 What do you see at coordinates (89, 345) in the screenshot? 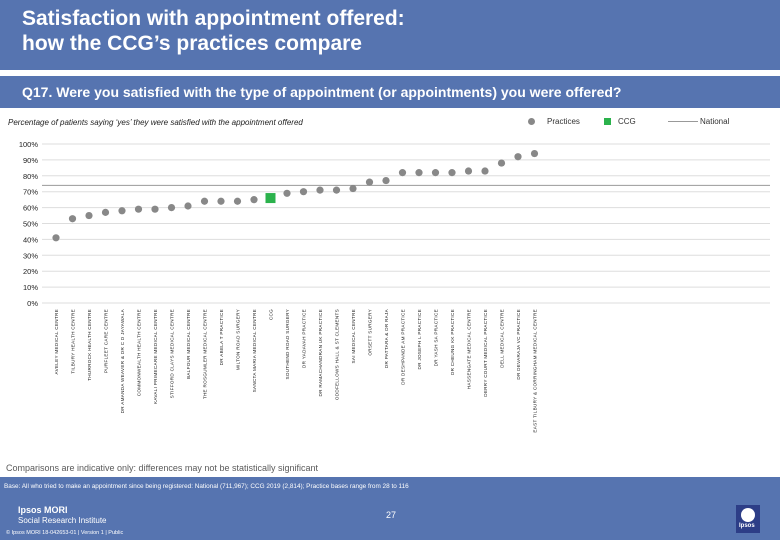
I see `x-category-label: THURROCK HEALTH CENTRE` at bounding box center [89, 345].